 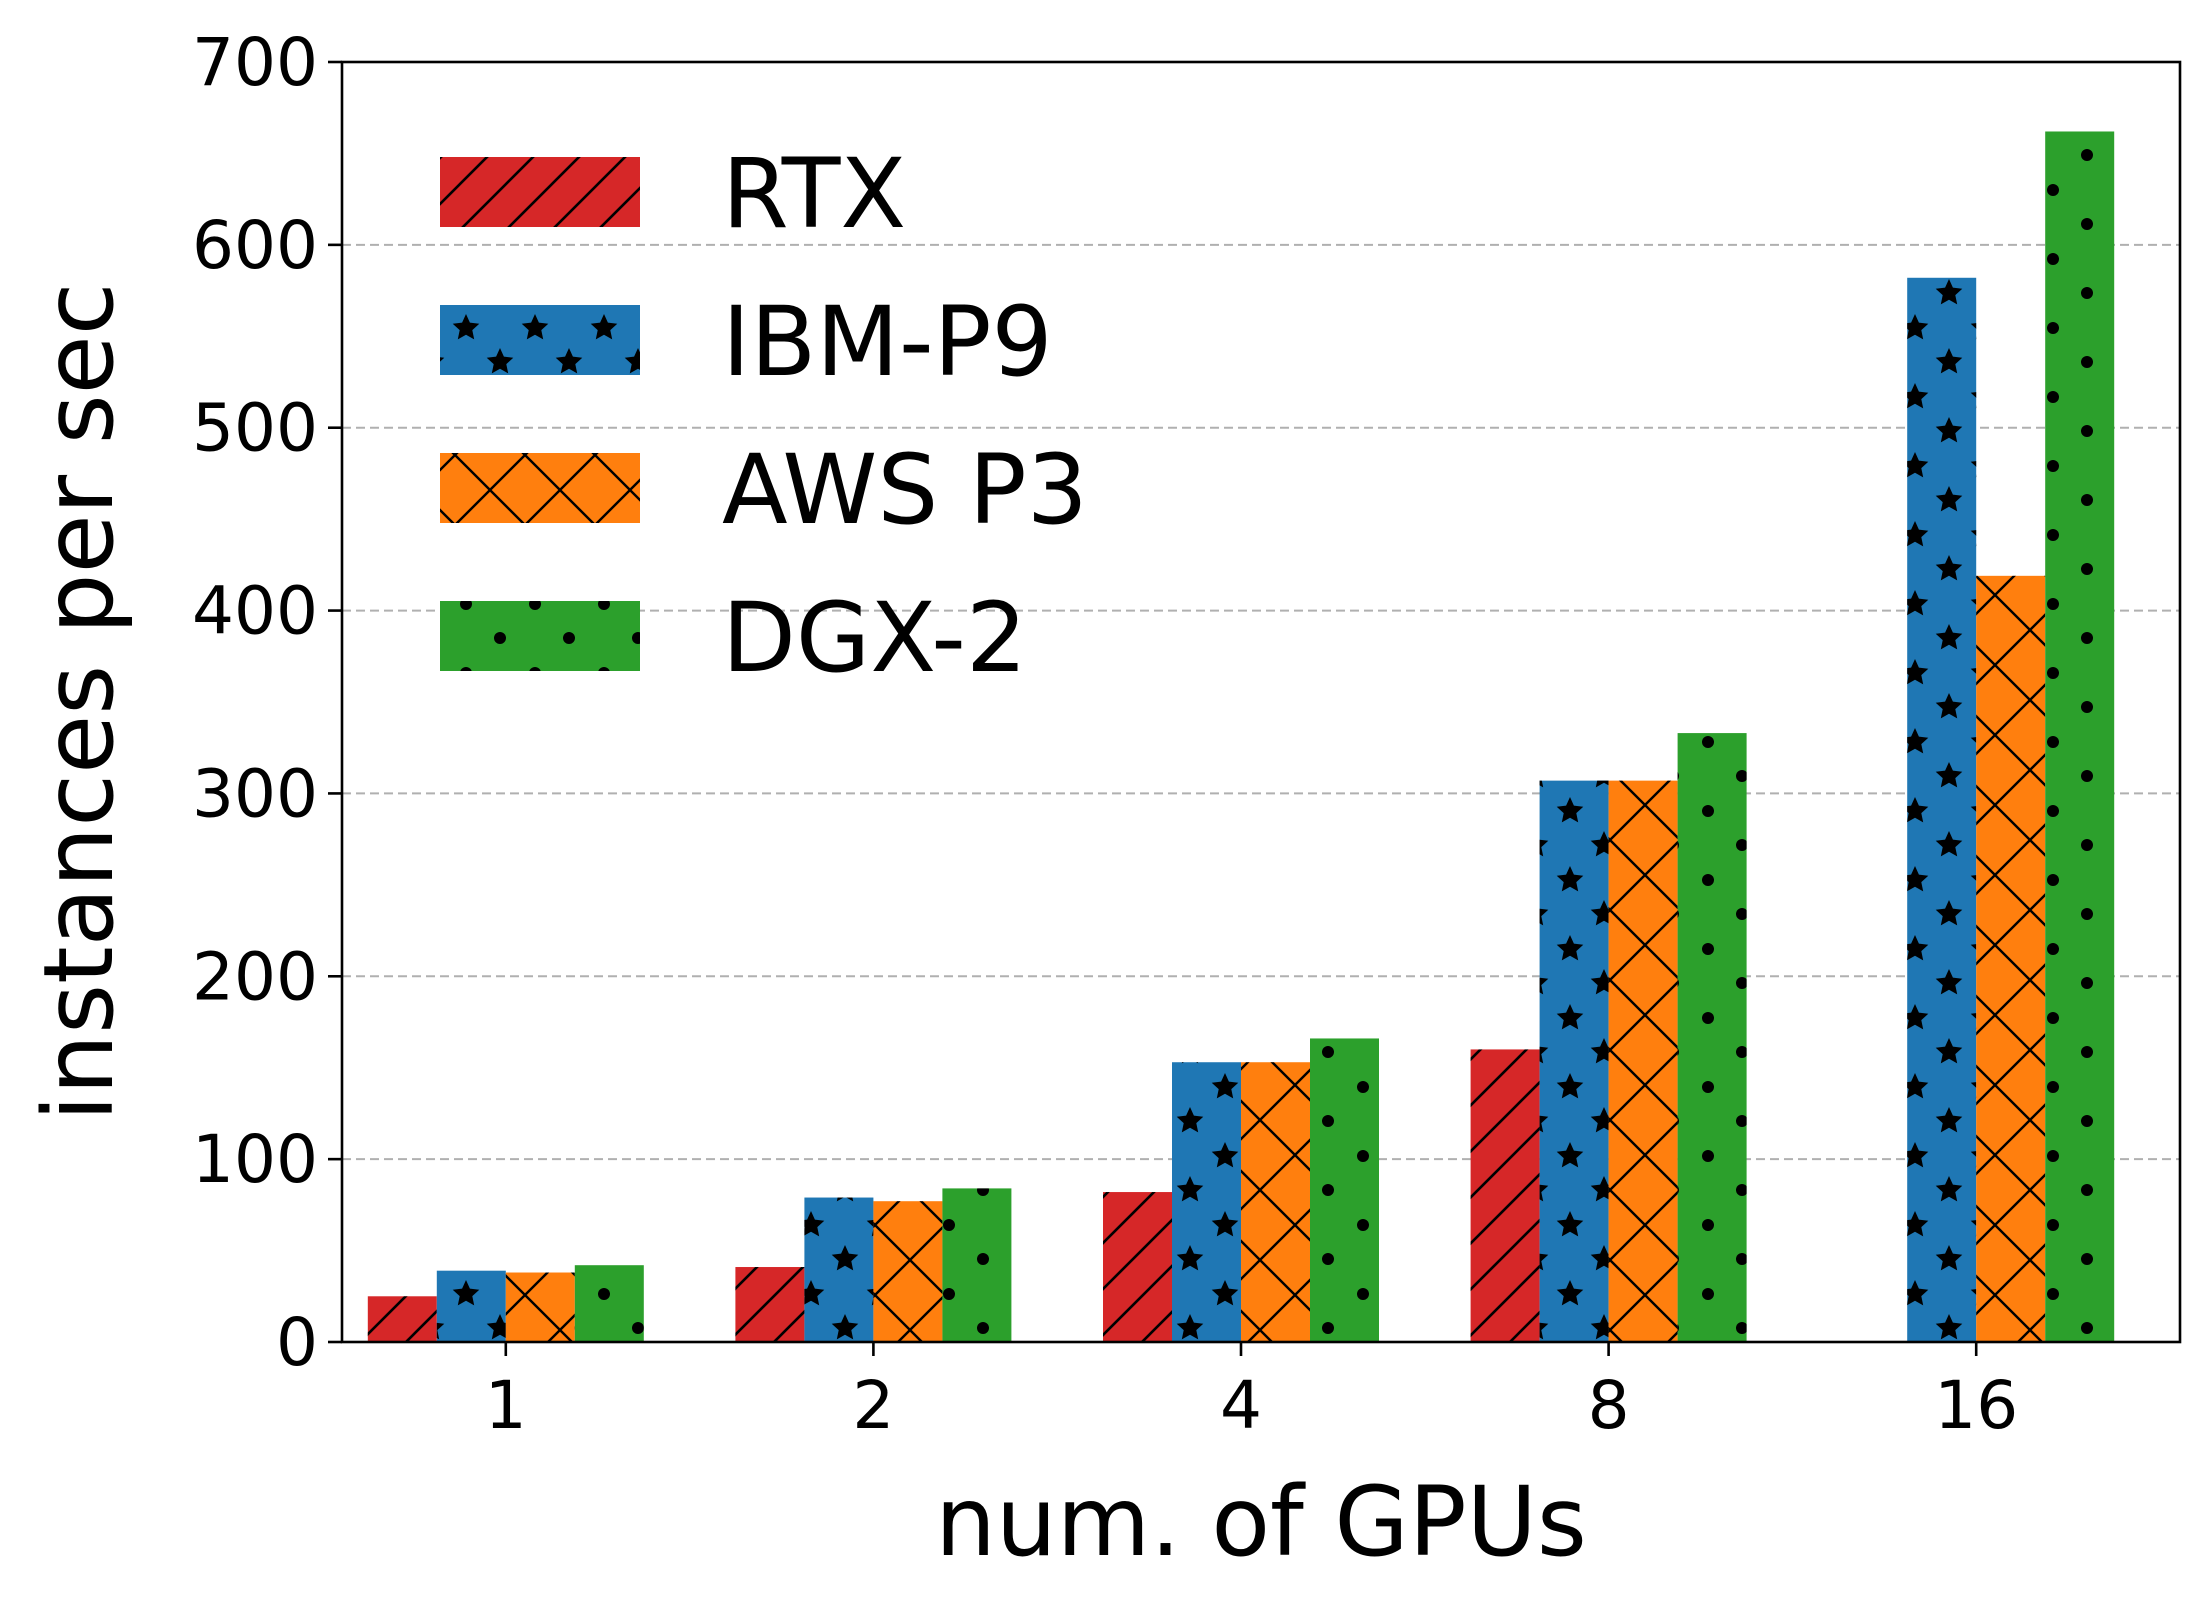 What do you see at coordinates (1976, 1405) in the screenshot?
I see `x-tick-label: 16` at bounding box center [1976, 1405].